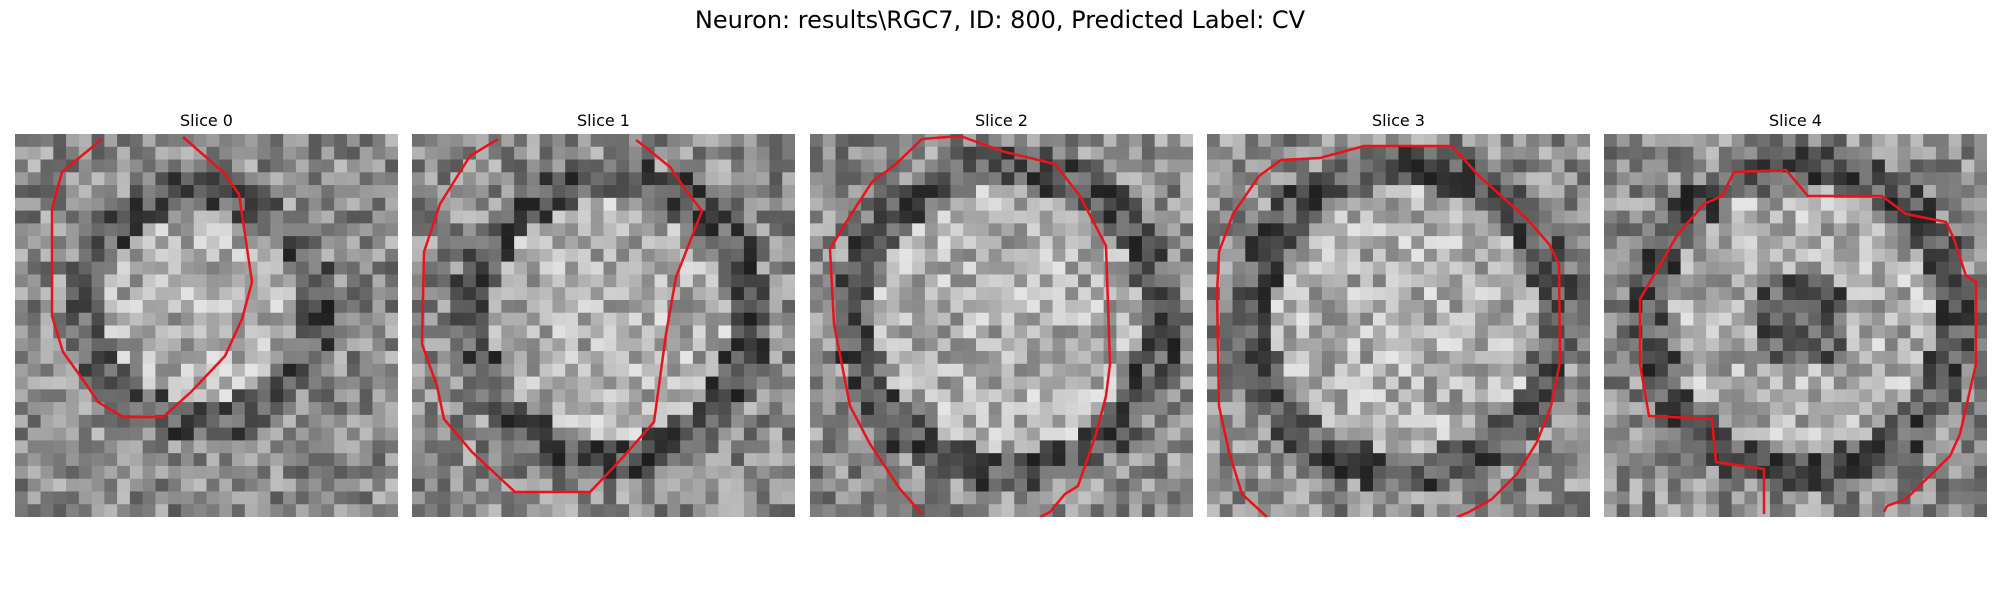 The width and height of the screenshot is (2000, 600). Describe the element at coordinates (1001, 120) in the screenshot. I see `slice-title: Slice 2` at that location.